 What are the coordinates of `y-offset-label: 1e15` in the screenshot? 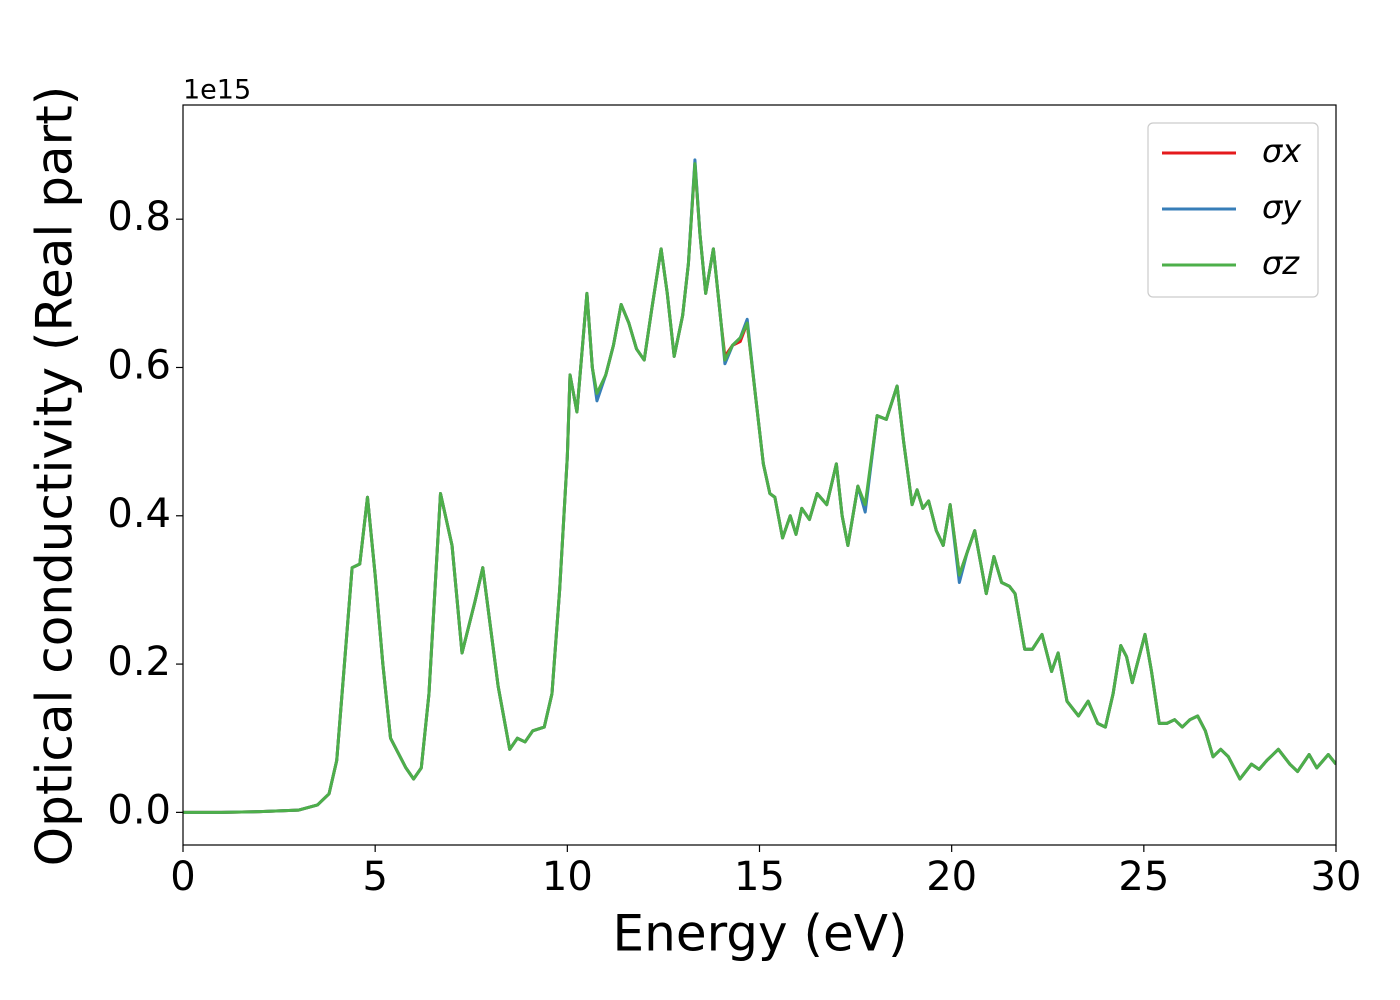 It's located at (217, 90).